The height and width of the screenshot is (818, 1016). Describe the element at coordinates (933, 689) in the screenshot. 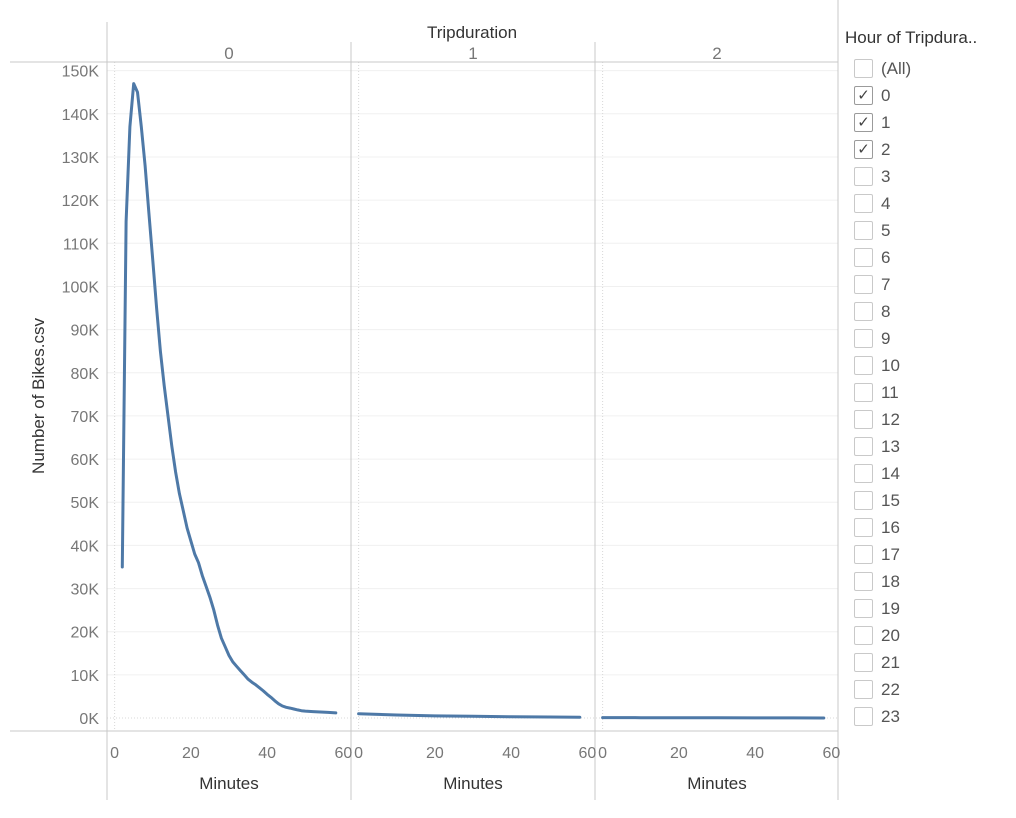

I see `filter-item: 22` at that location.